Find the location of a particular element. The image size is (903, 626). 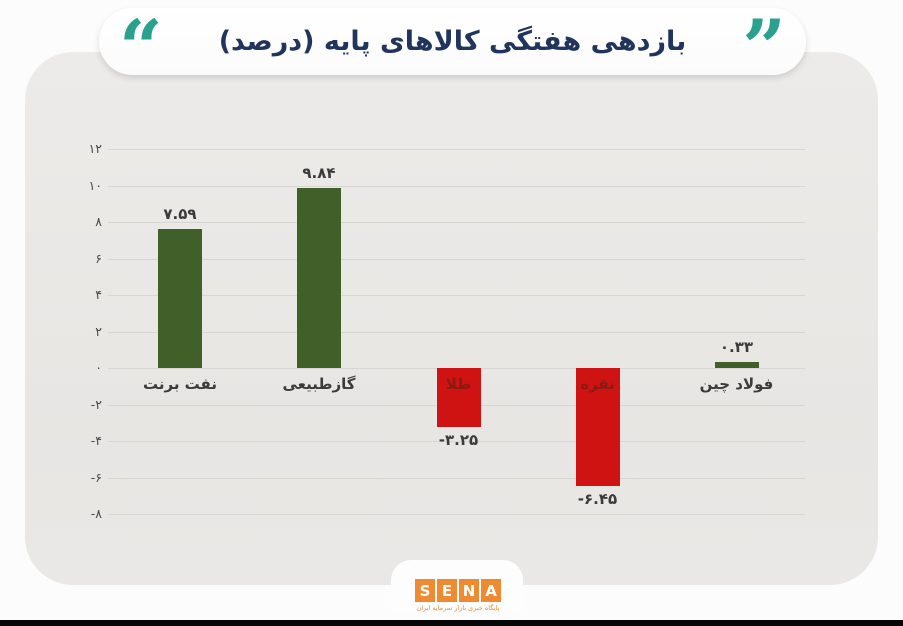

y-axis-tick-label: ۶ is located at coordinates (98, 258).